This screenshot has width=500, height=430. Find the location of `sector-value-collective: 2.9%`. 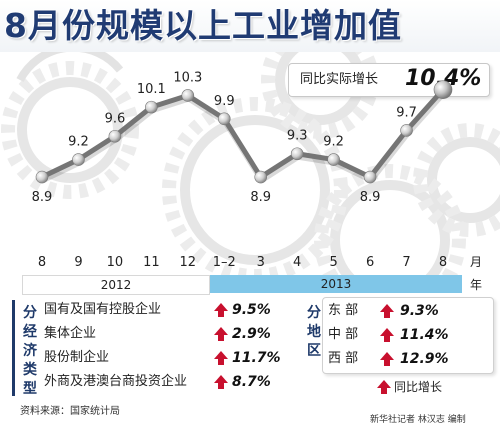

sector-value-collective: 2.9% is located at coordinates (251, 334).